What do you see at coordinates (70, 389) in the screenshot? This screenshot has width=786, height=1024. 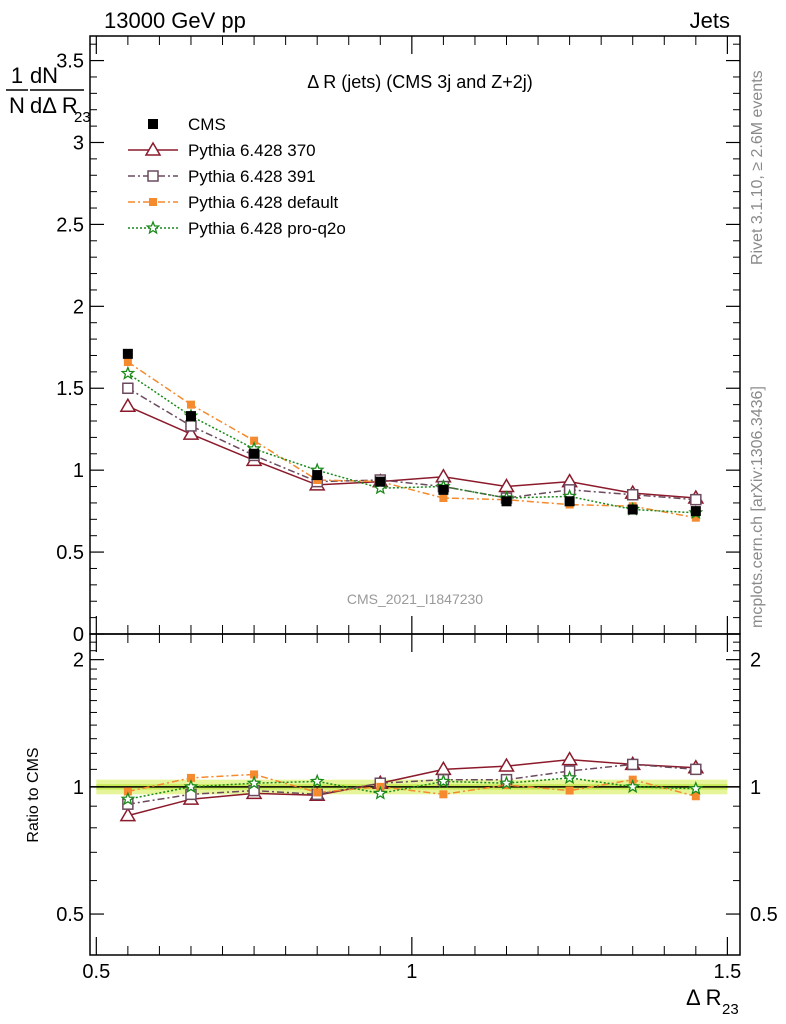 I see `main-ytick-label: 1.5` at bounding box center [70, 389].